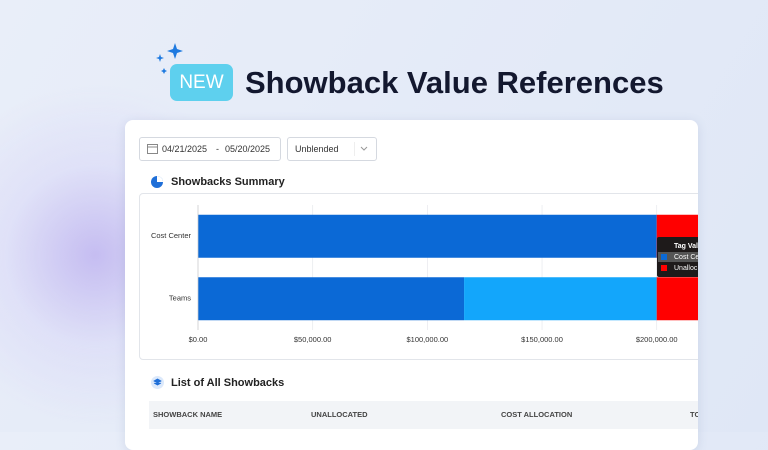 This screenshot has width=768, height=450. What do you see at coordinates (423, 415) in the screenshot?
I see `table-header` at bounding box center [423, 415].